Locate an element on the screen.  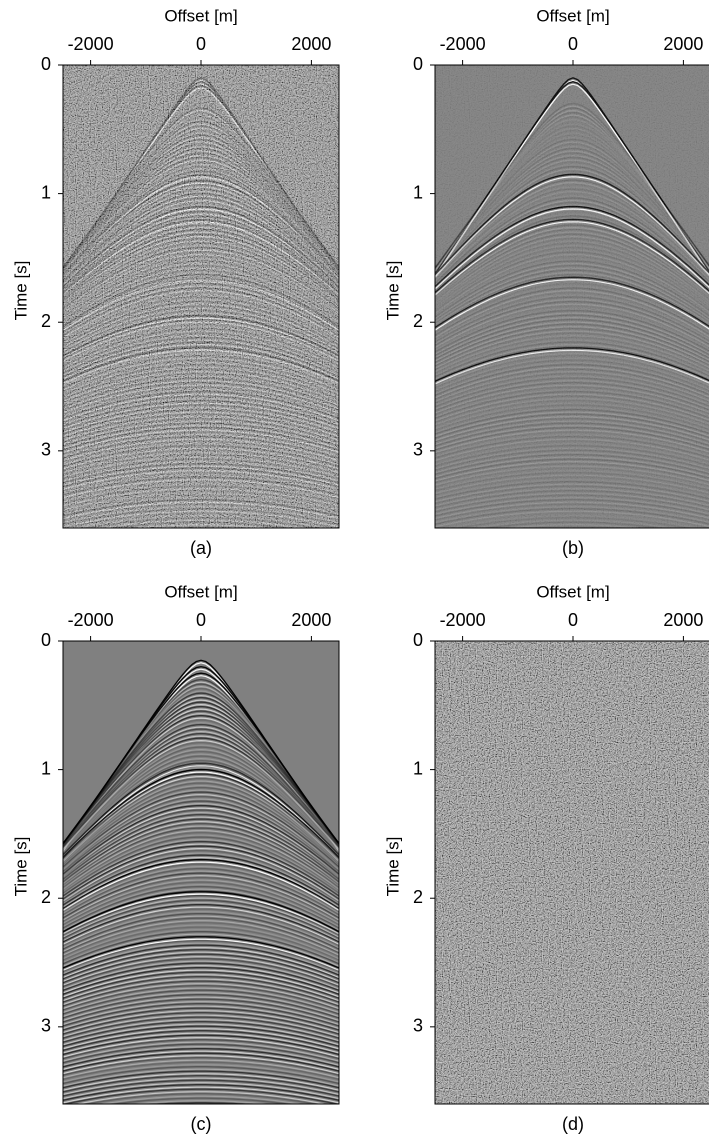
x-tick-label: 0 is located at coordinates (573, 620).